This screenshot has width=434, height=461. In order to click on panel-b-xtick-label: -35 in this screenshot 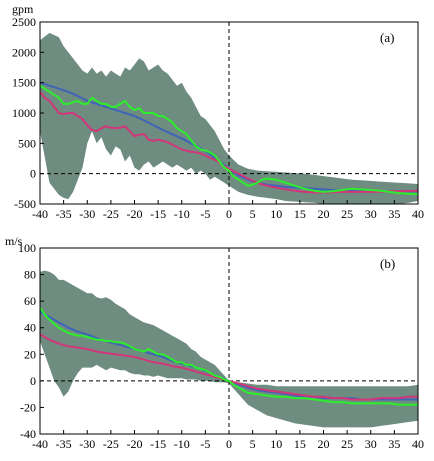, I will do `click(64, 444)`.